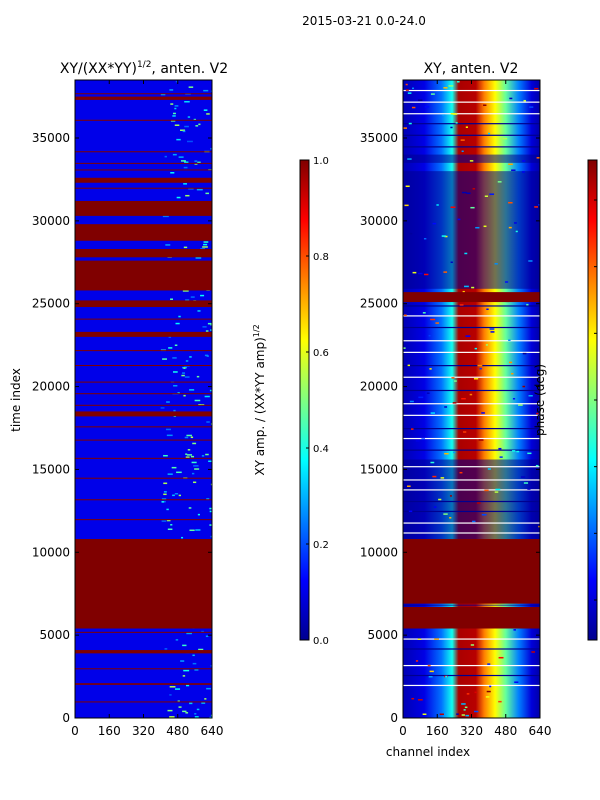  Describe the element at coordinates (51, 469) in the screenshot. I see `y-tick-label: 15000` at that location.